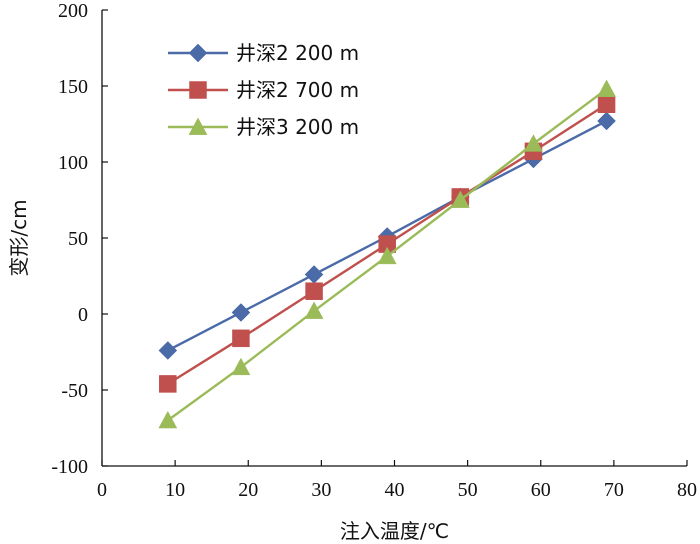 The width and height of the screenshot is (700, 544). Describe the element at coordinates (73, 11) in the screenshot. I see `y-tick-label: 200` at that location.